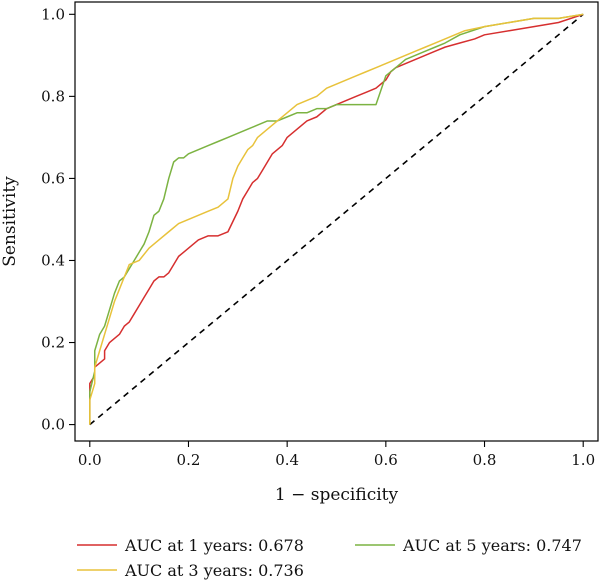 This screenshot has height=584, width=600. Describe the element at coordinates (90, 460) in the screenshot. I see `x-tick-label: 0.0` at that location.